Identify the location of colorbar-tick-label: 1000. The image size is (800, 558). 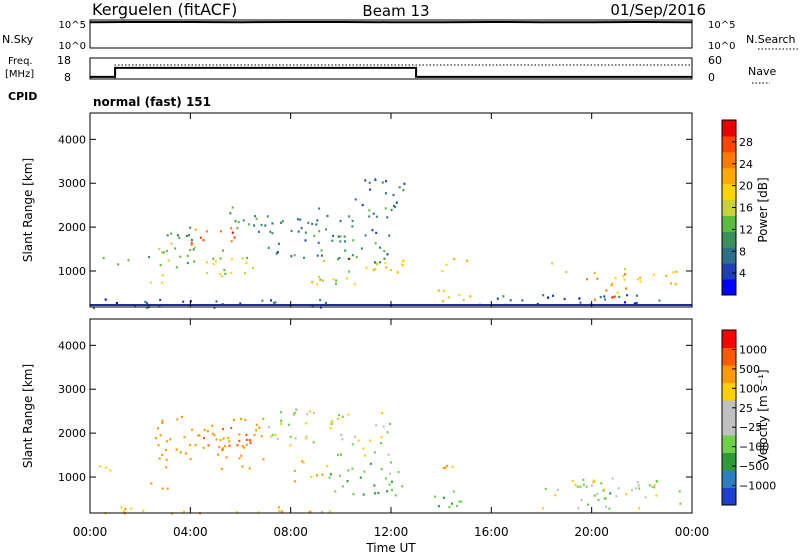
(753, 349).